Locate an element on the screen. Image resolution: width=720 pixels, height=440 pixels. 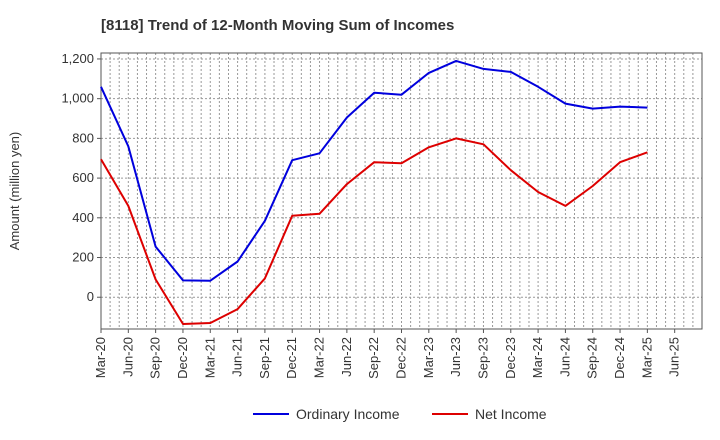
y-tick-label: 1,200 is located at coordinates (77, 58).